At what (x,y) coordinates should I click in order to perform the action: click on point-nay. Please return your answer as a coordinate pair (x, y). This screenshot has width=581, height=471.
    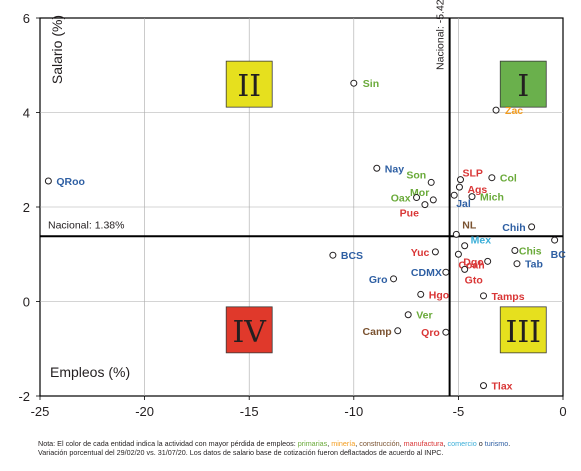
    Looking at the image, I should click on (377, 168).